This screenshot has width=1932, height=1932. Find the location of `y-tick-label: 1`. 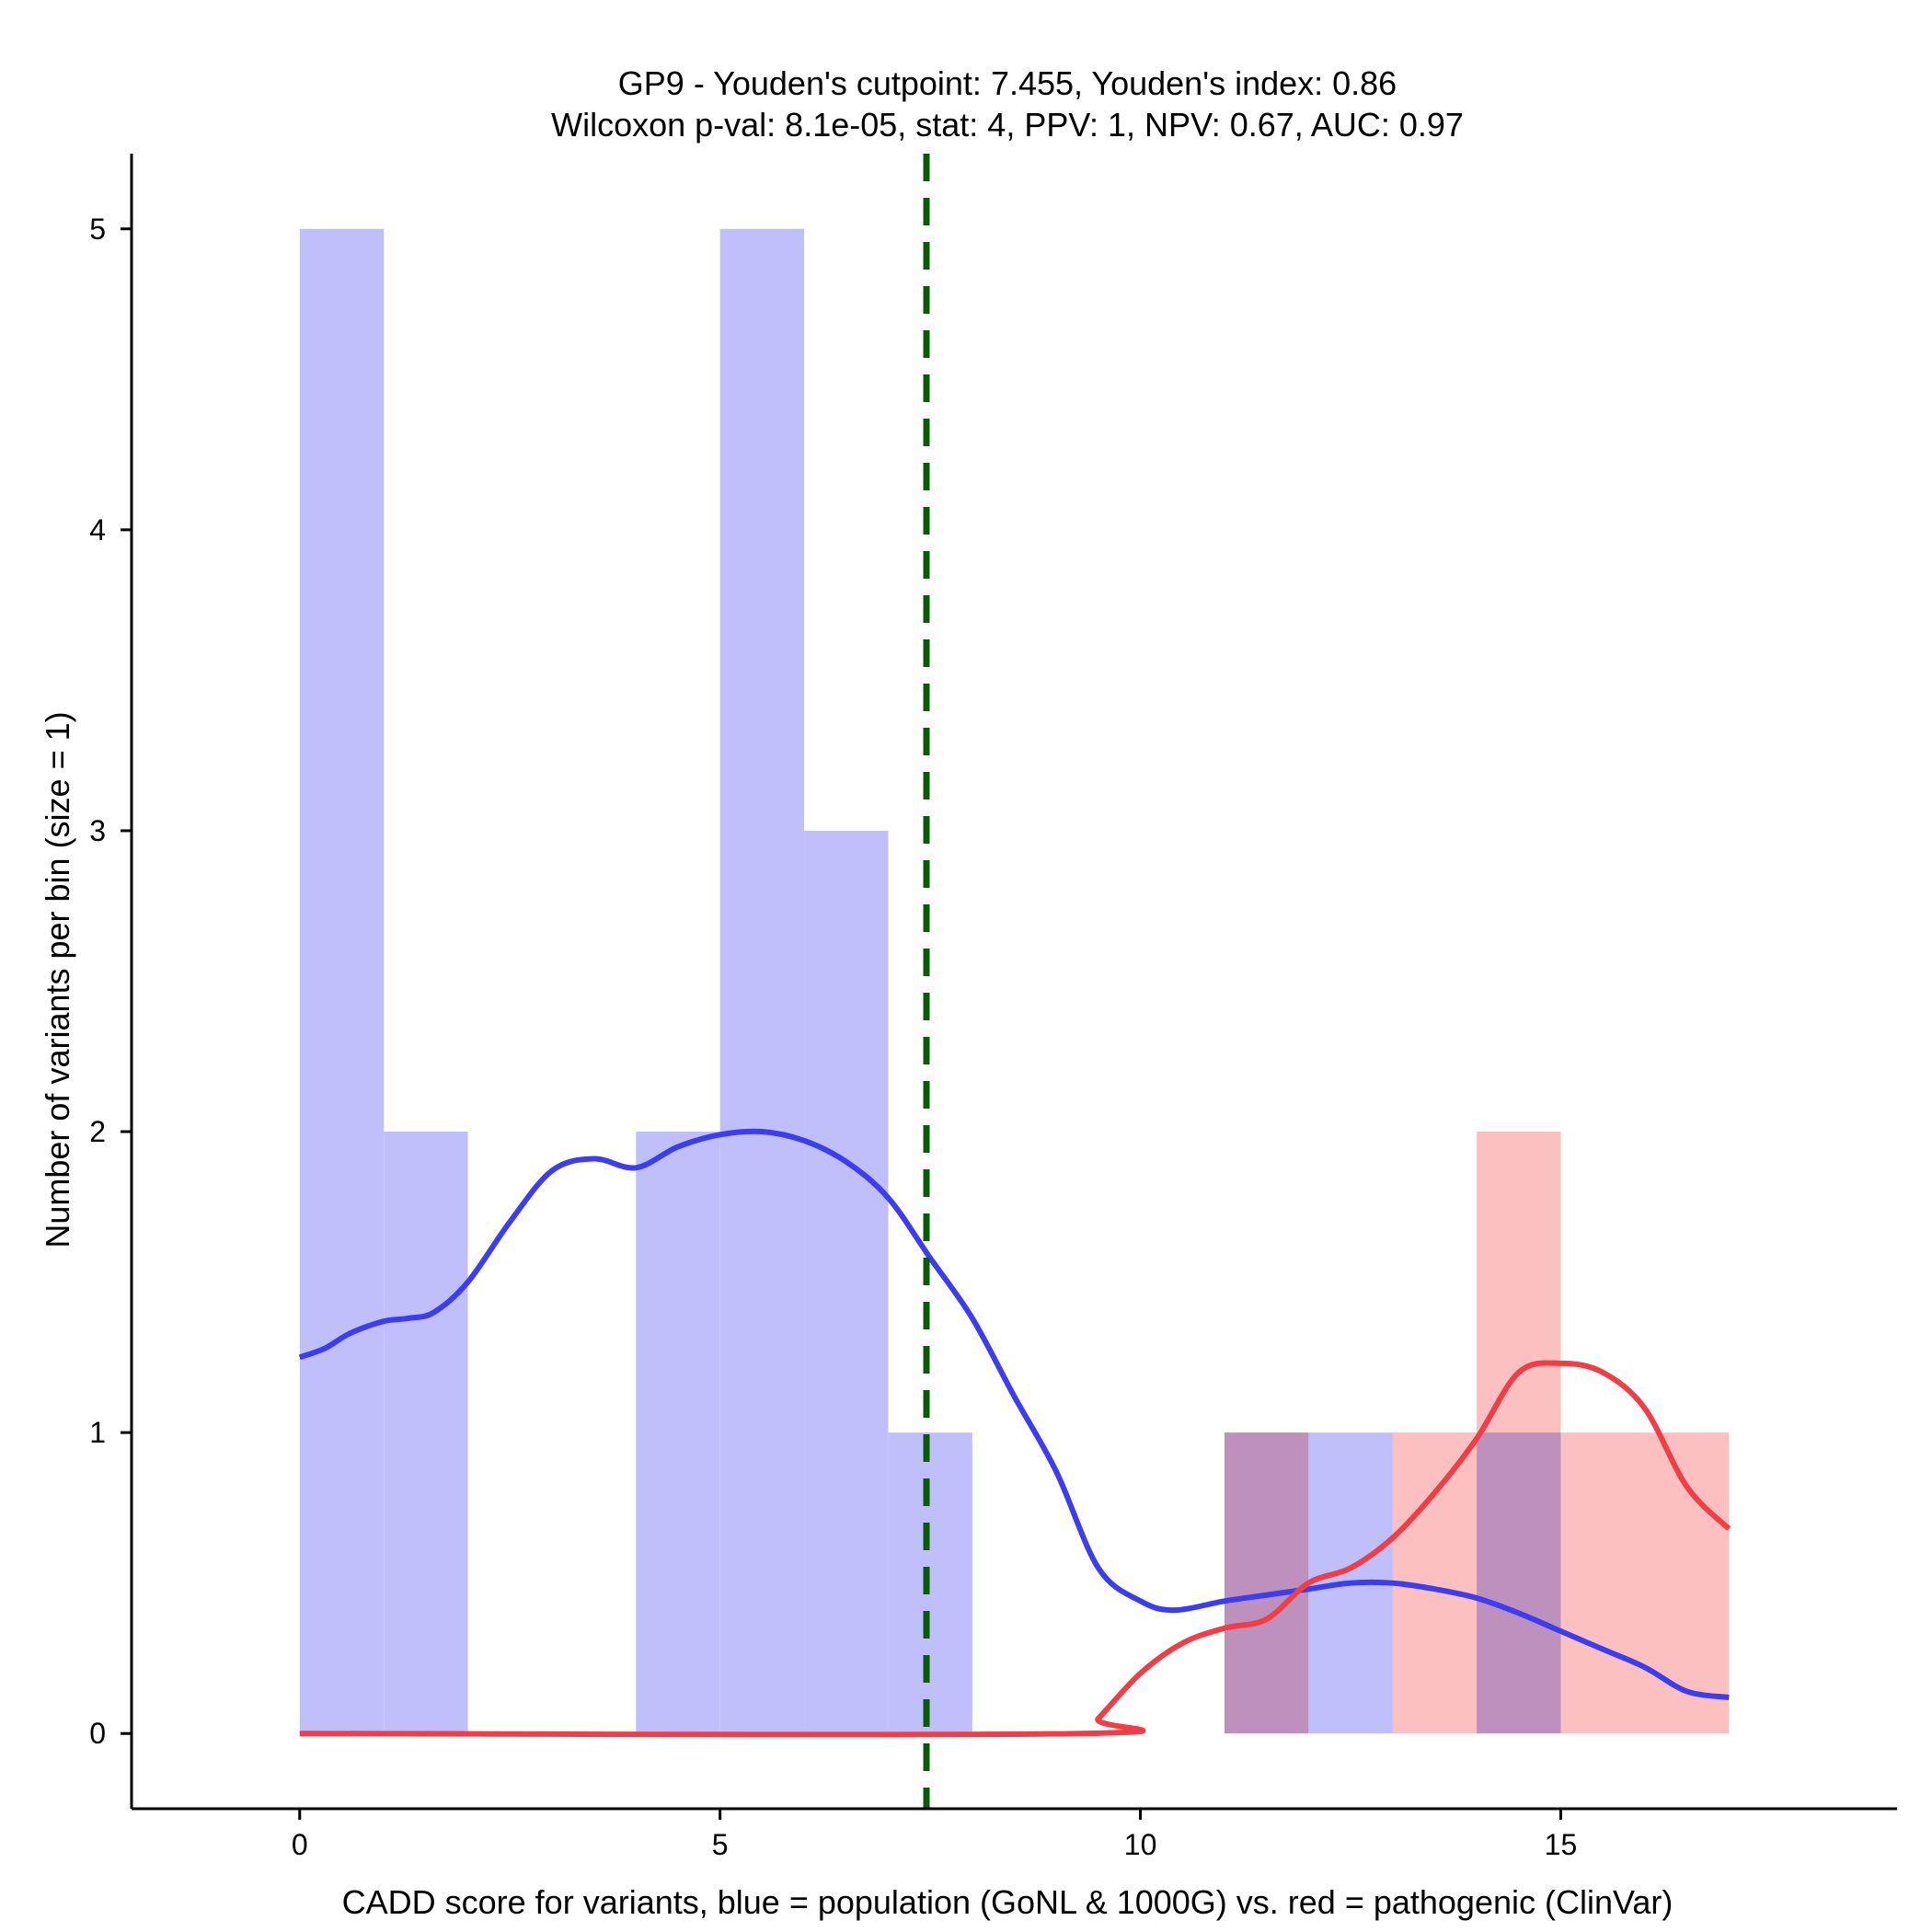

y-tick-label: 1 is located at coordinates (97, 1432).